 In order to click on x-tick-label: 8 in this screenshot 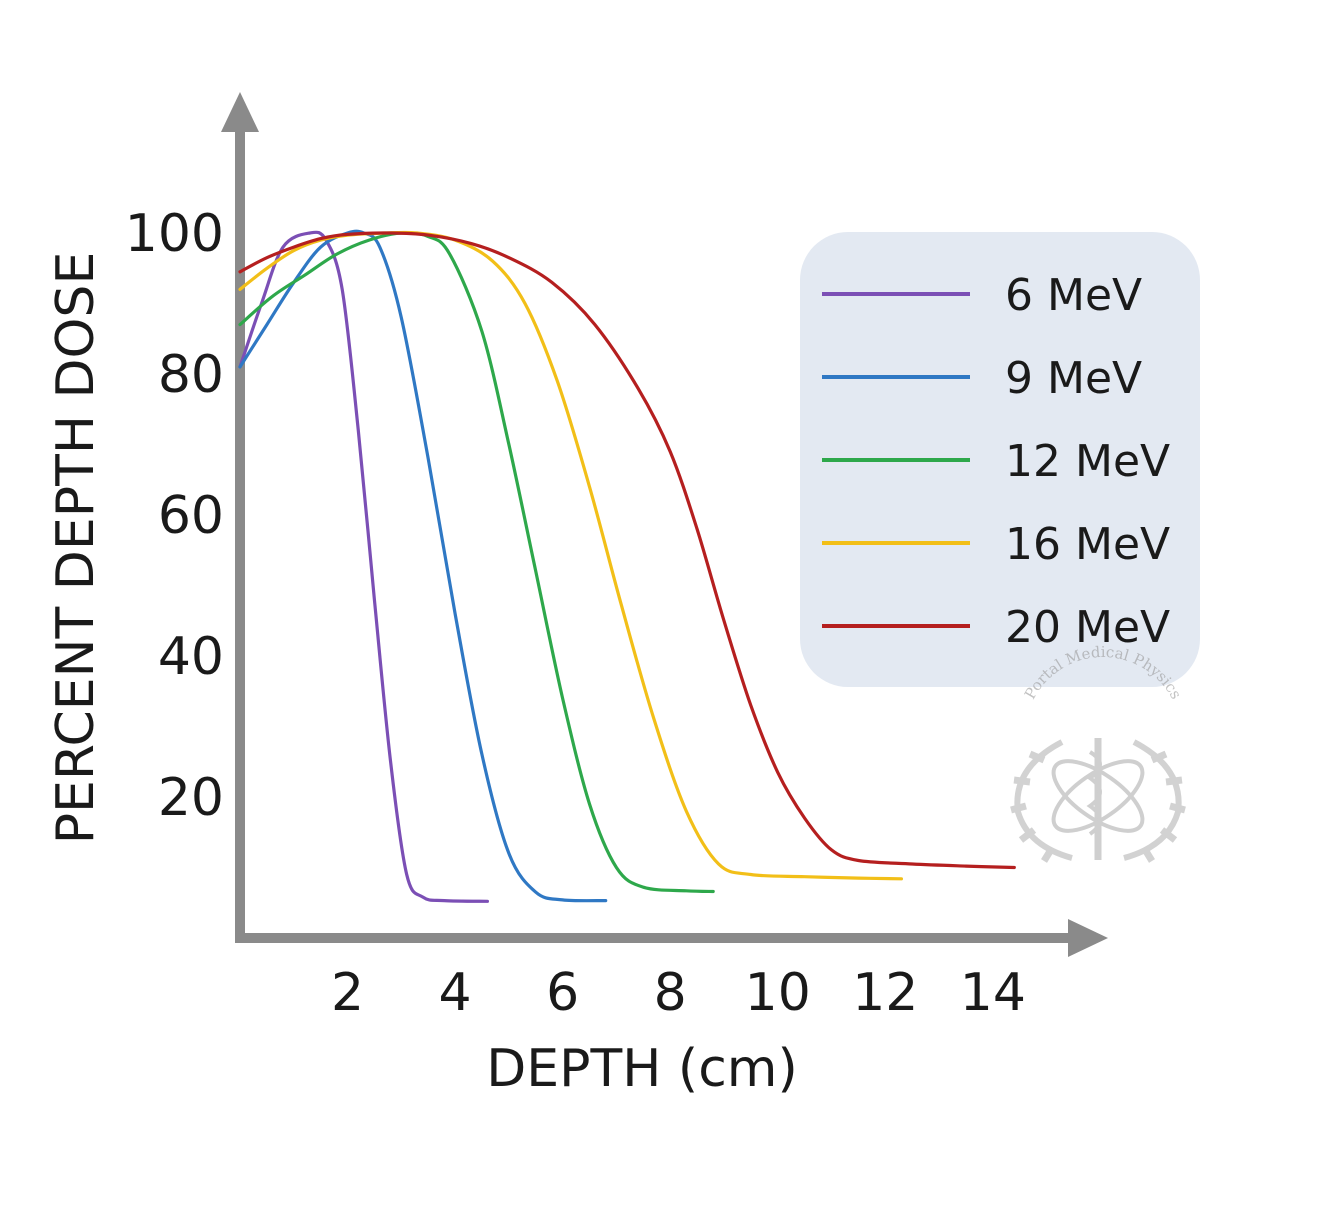, I will do `click(670, 993)`.